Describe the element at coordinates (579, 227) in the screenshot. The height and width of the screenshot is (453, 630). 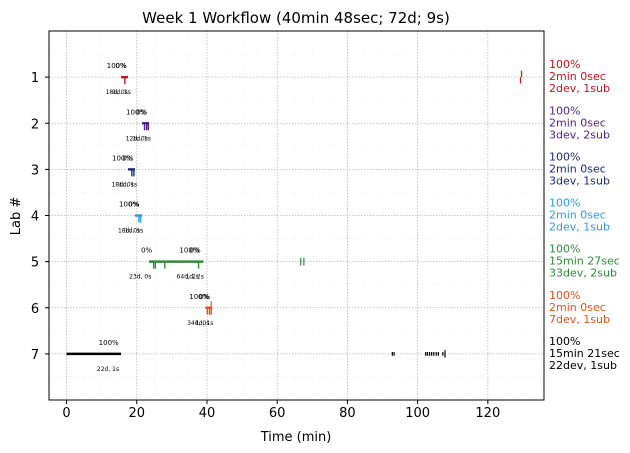
I see `lab-4-summary-line: 2dev, 1sub` at that location.